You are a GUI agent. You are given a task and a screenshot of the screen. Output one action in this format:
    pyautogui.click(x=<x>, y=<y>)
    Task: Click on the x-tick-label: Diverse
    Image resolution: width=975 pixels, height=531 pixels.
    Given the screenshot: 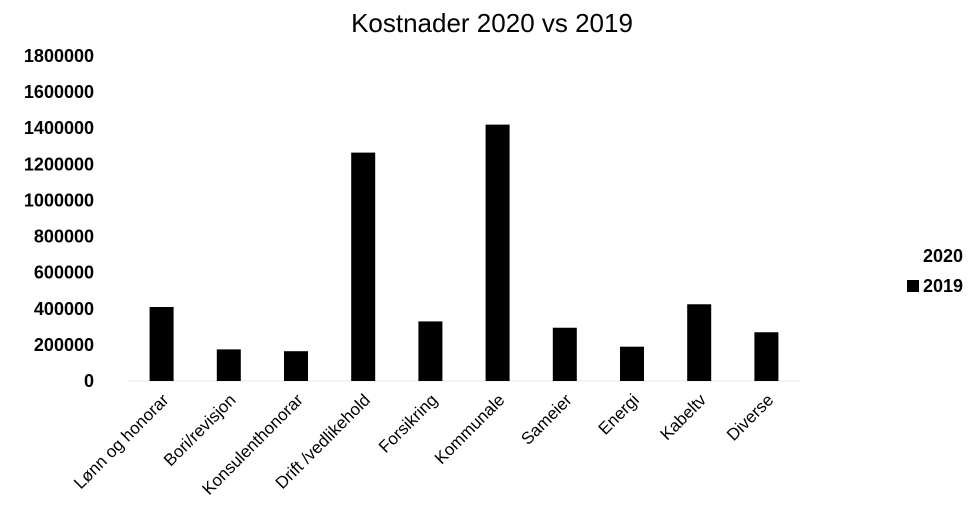 What is the action you would take?
    pyautogui.click(x=750, y=417)
    